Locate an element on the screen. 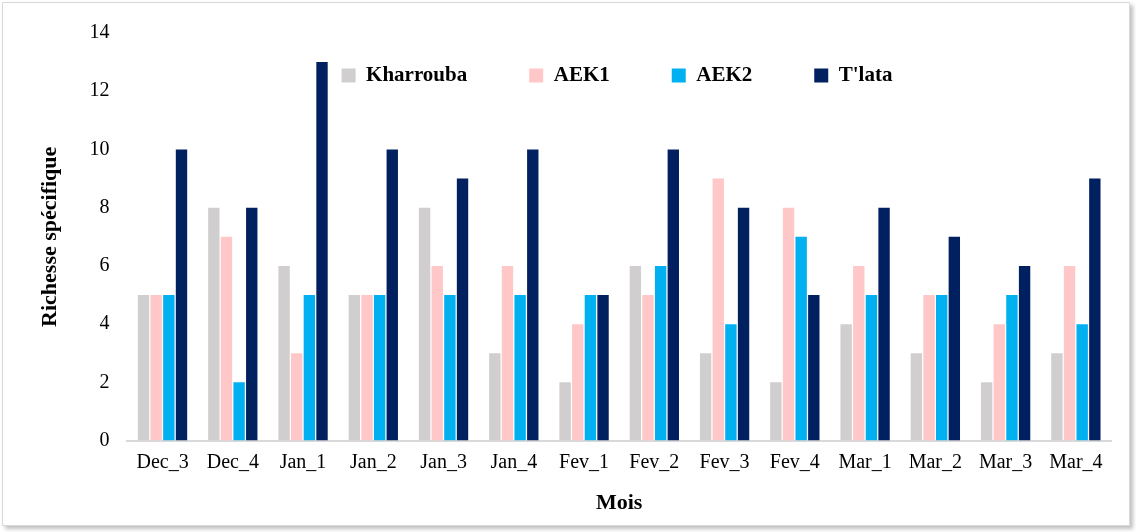 The width and height of the screenshot is (1136, 532). x-tick-label: Mar_4 is located at coordinates (1076, 460).